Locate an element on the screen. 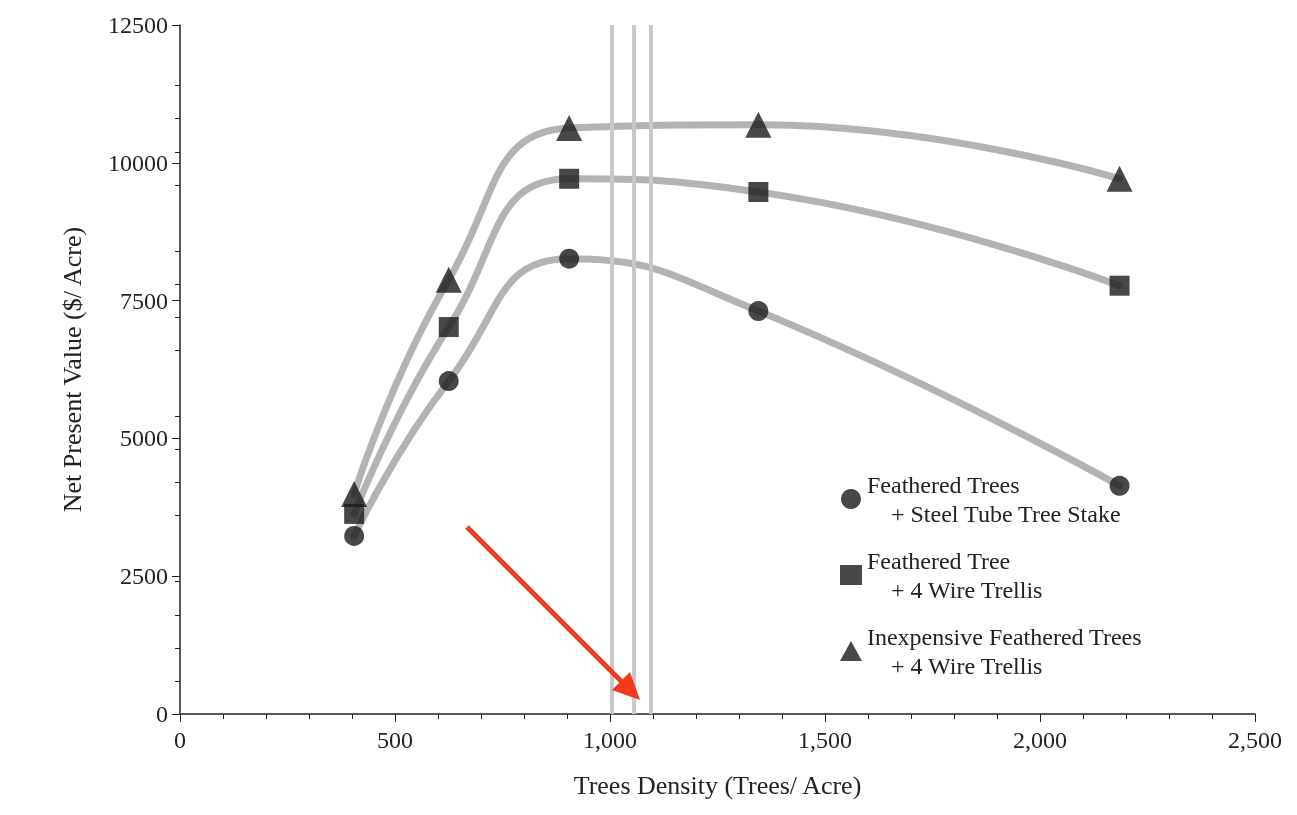  x-tick-label: 2,000 is located at coordinates (1040, 740).